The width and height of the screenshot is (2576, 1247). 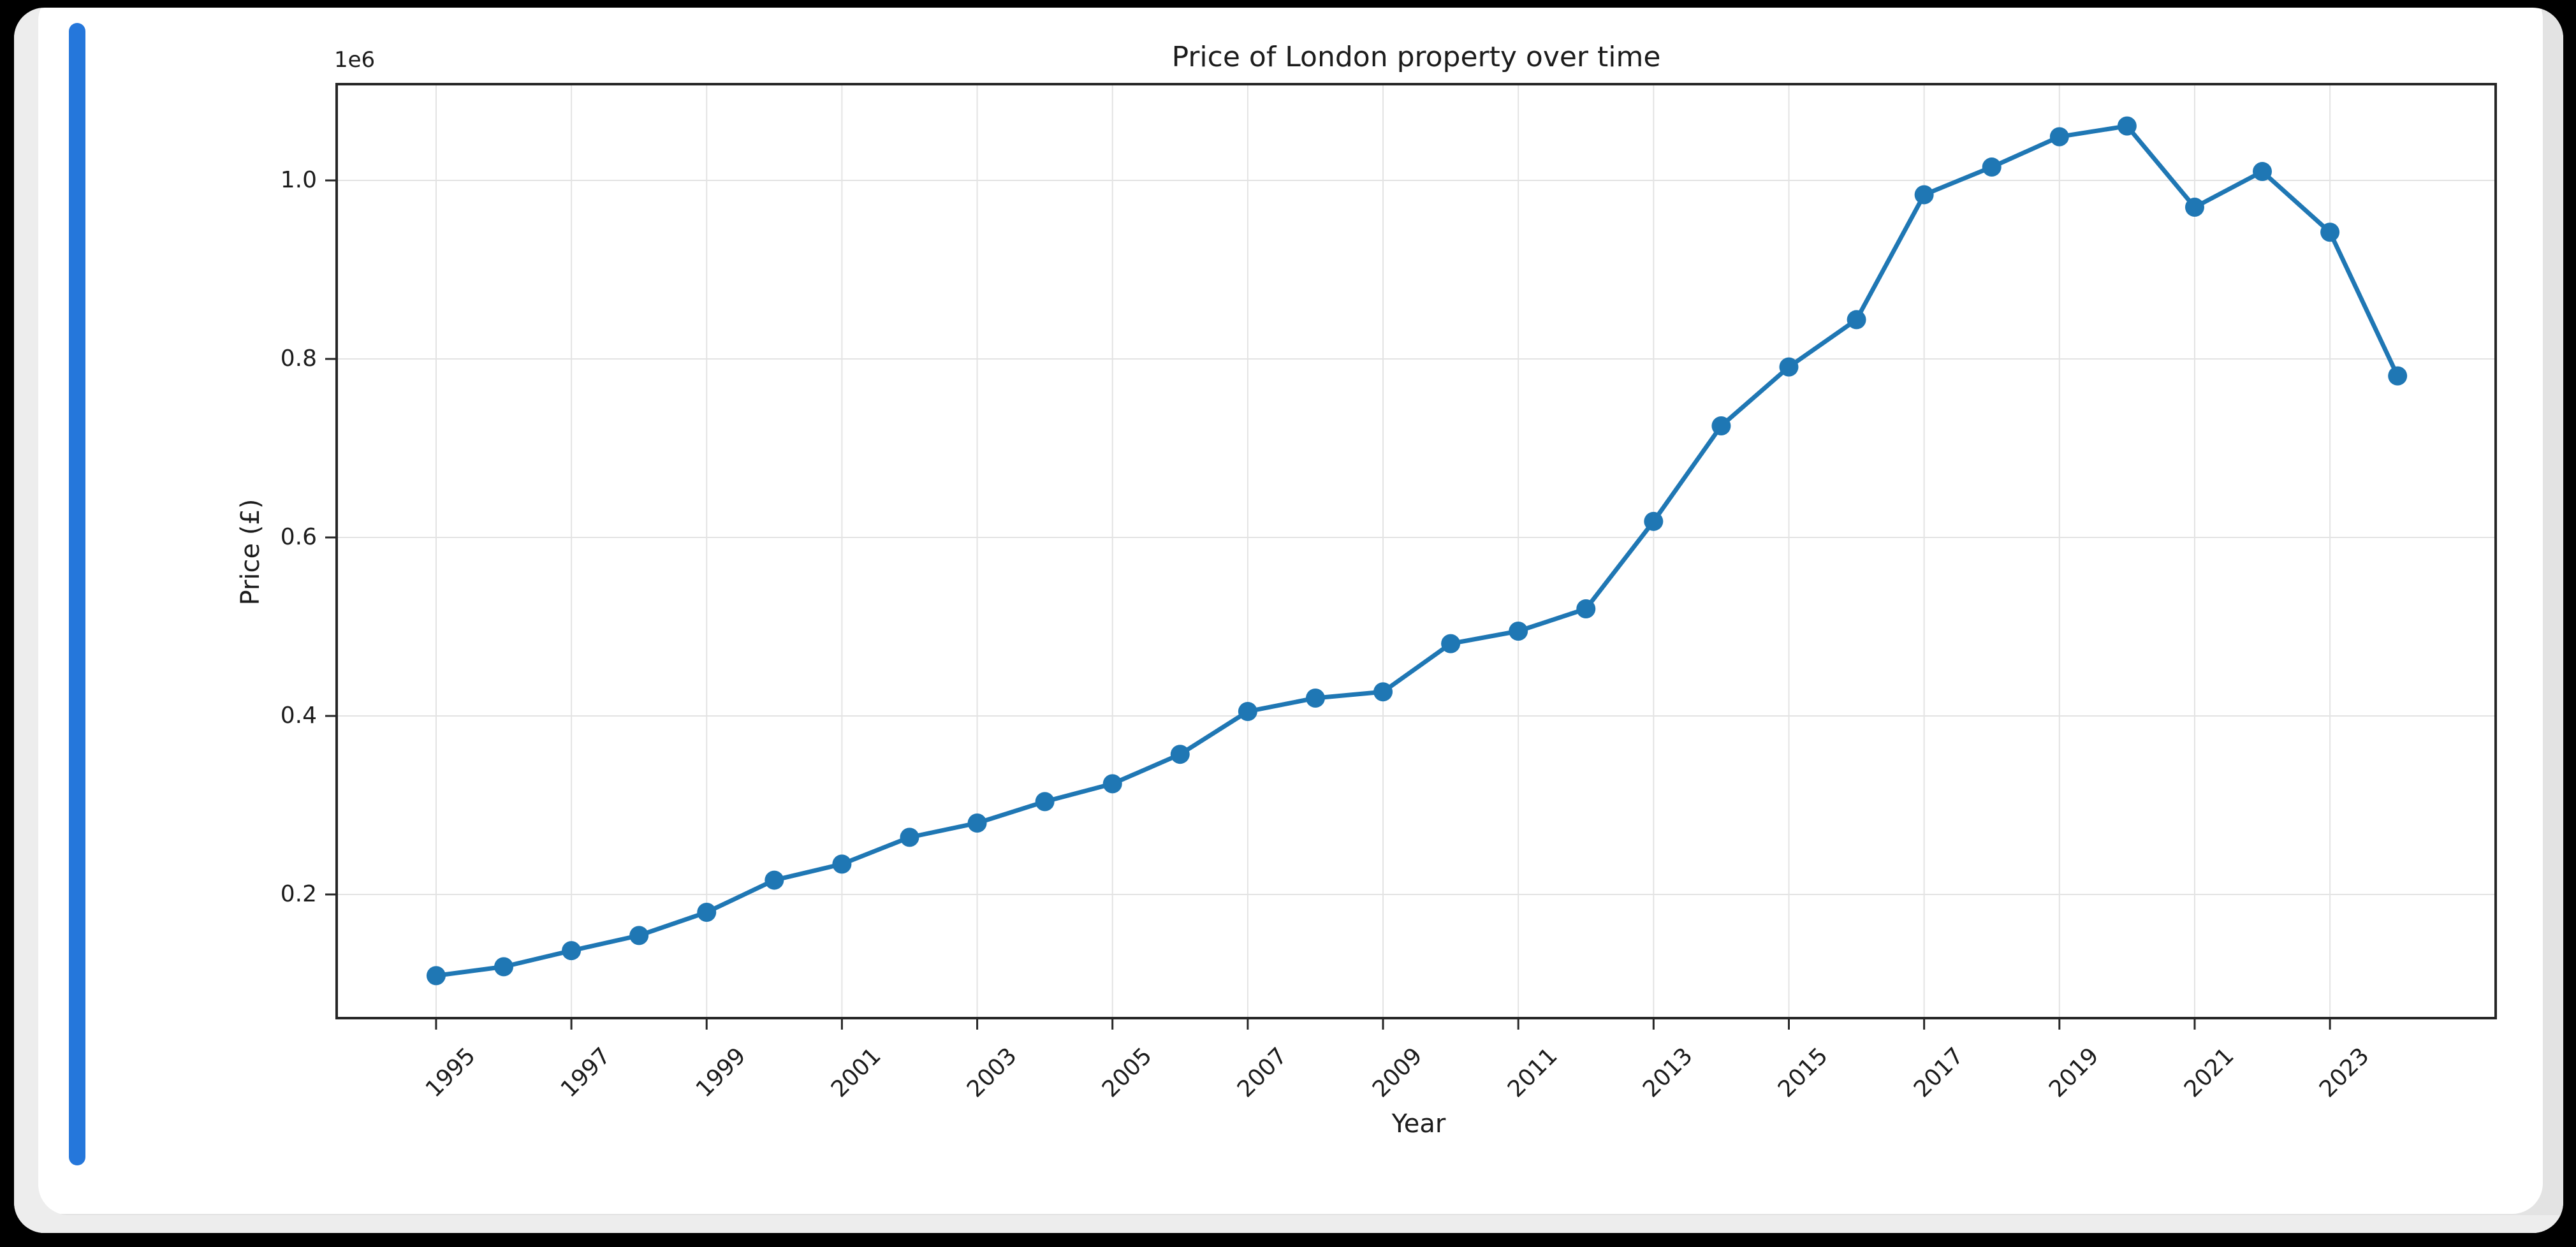 What do you see at coordinates (298, 715) in the screenshot?
I see `y-tick-label: 0.4` at bounding box center [298, 715].